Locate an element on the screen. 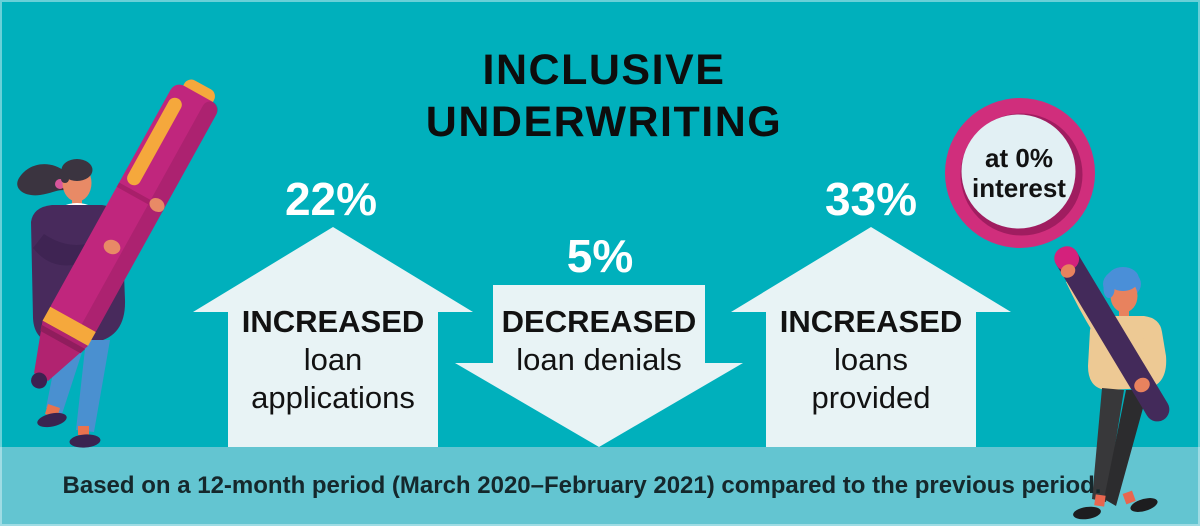 This screenshot has height=526, width=1200. stat-label-denials: DECREASED loan denials is located at coordinates (599, 341).